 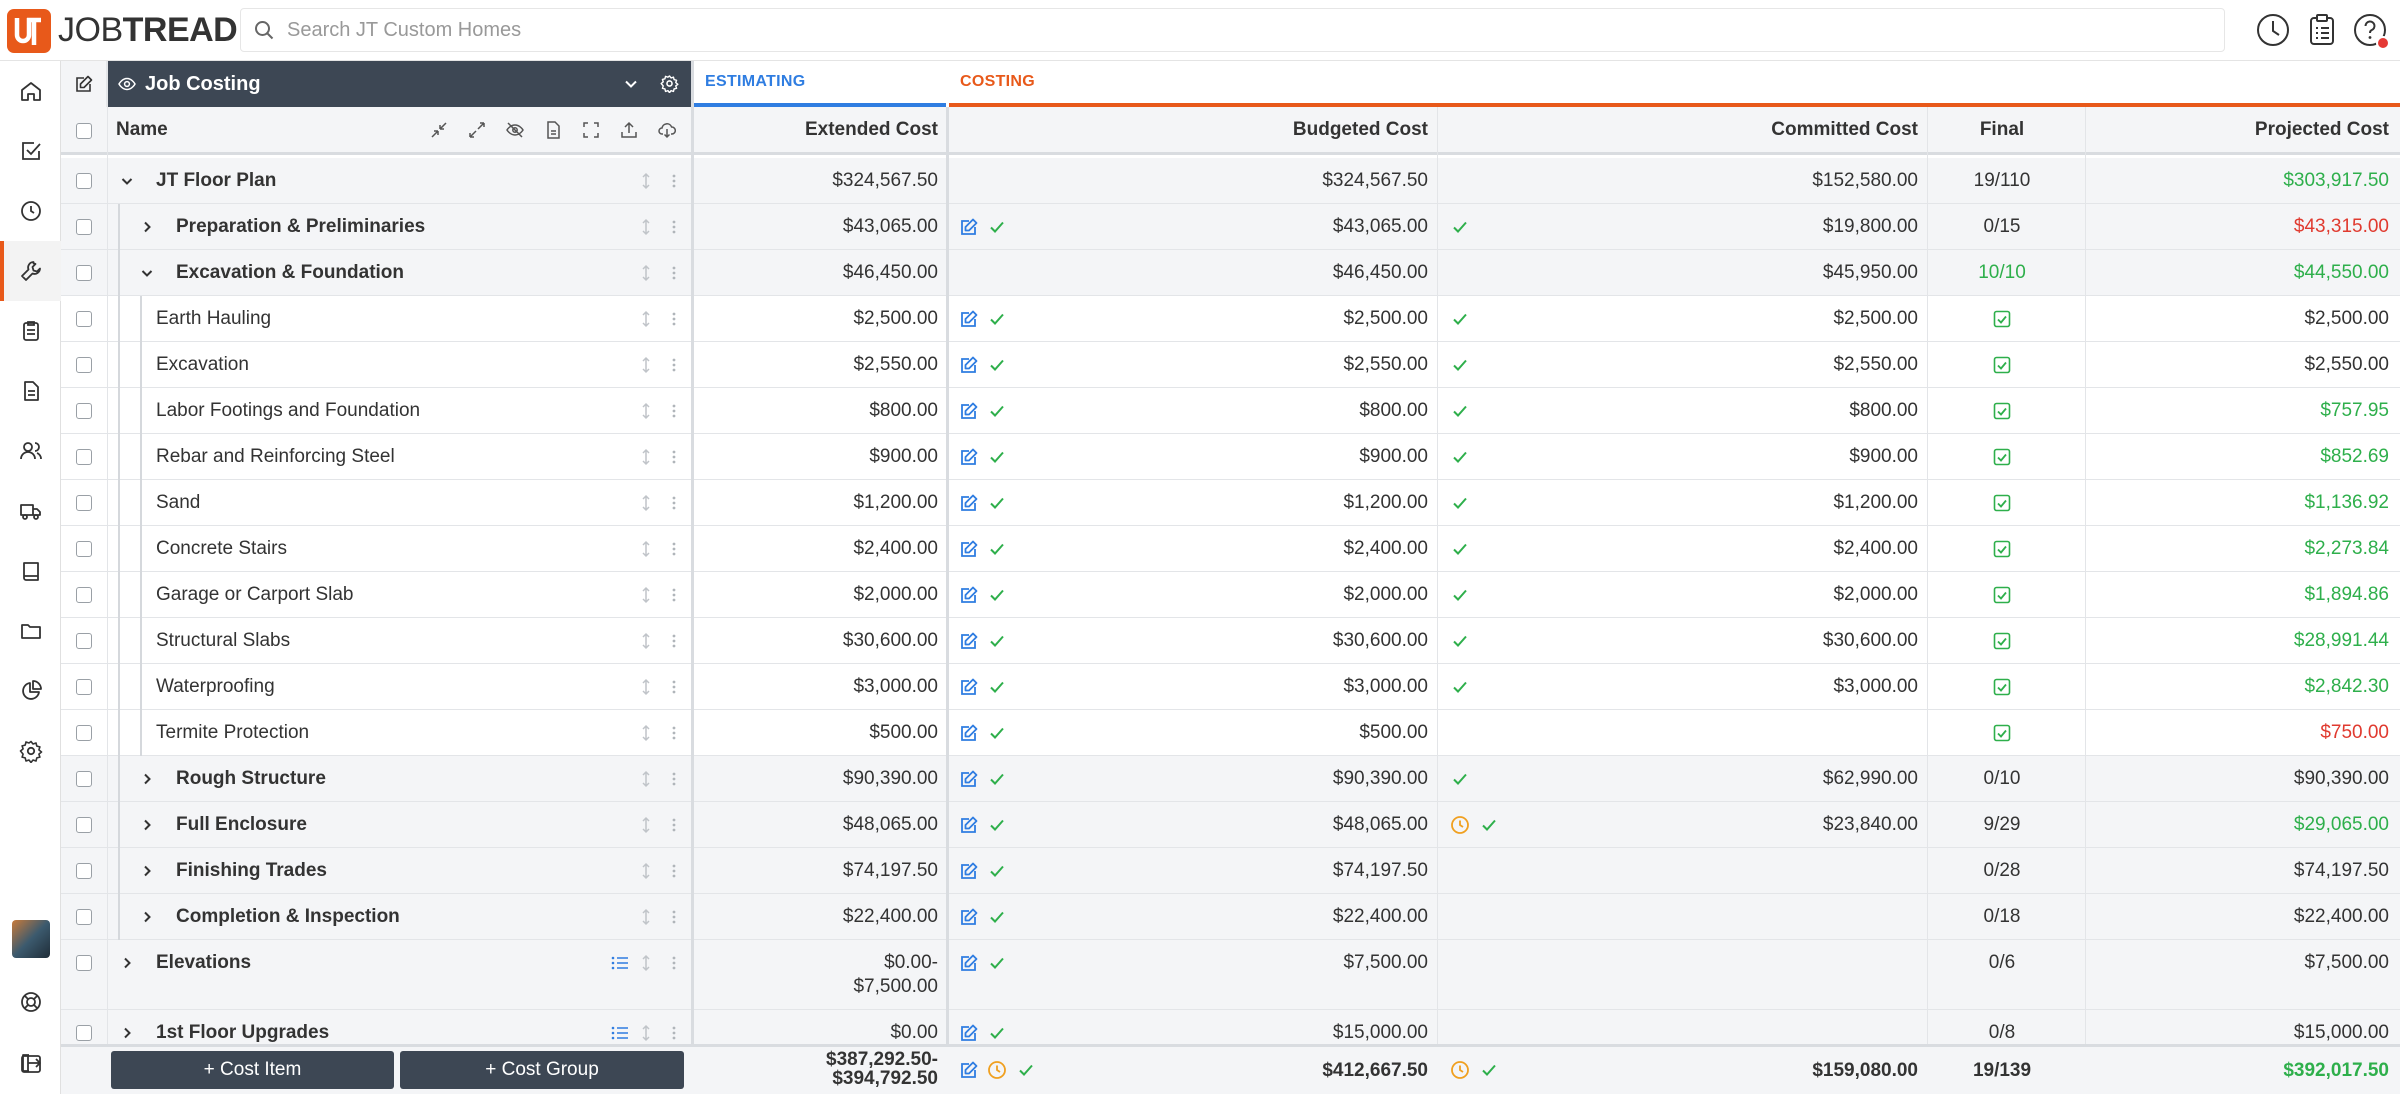 I want to click on row-name: Completion & Inspection, so click(x=288, y=916).